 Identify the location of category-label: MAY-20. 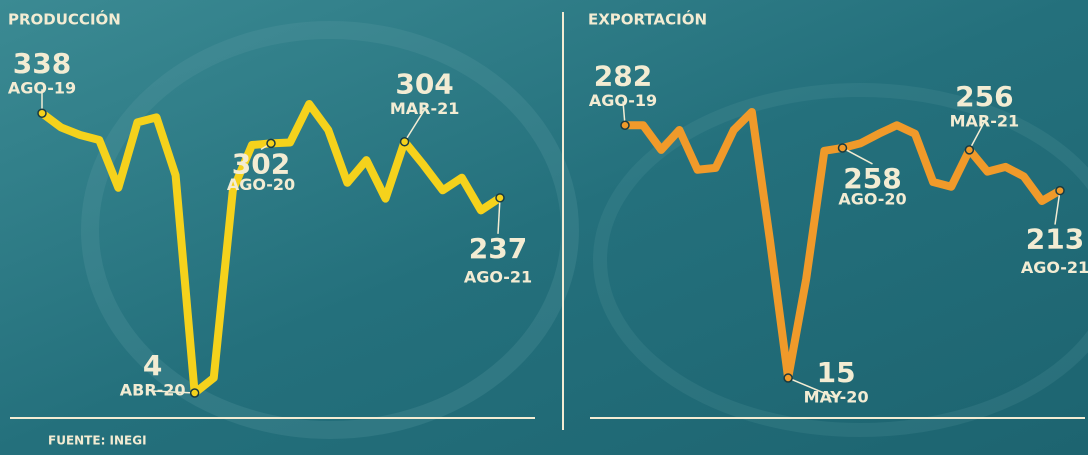
(836, 397).